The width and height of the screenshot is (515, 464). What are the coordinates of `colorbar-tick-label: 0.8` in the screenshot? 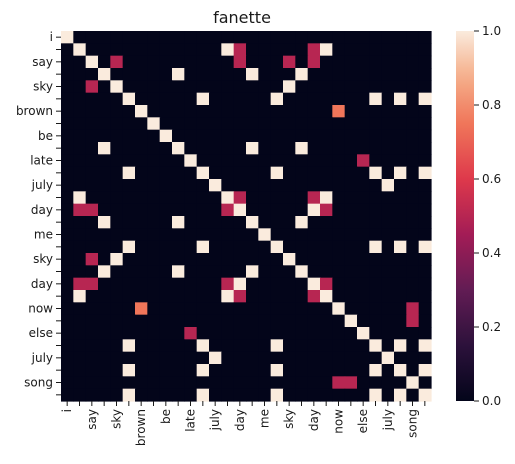 It's located at (491, 105).